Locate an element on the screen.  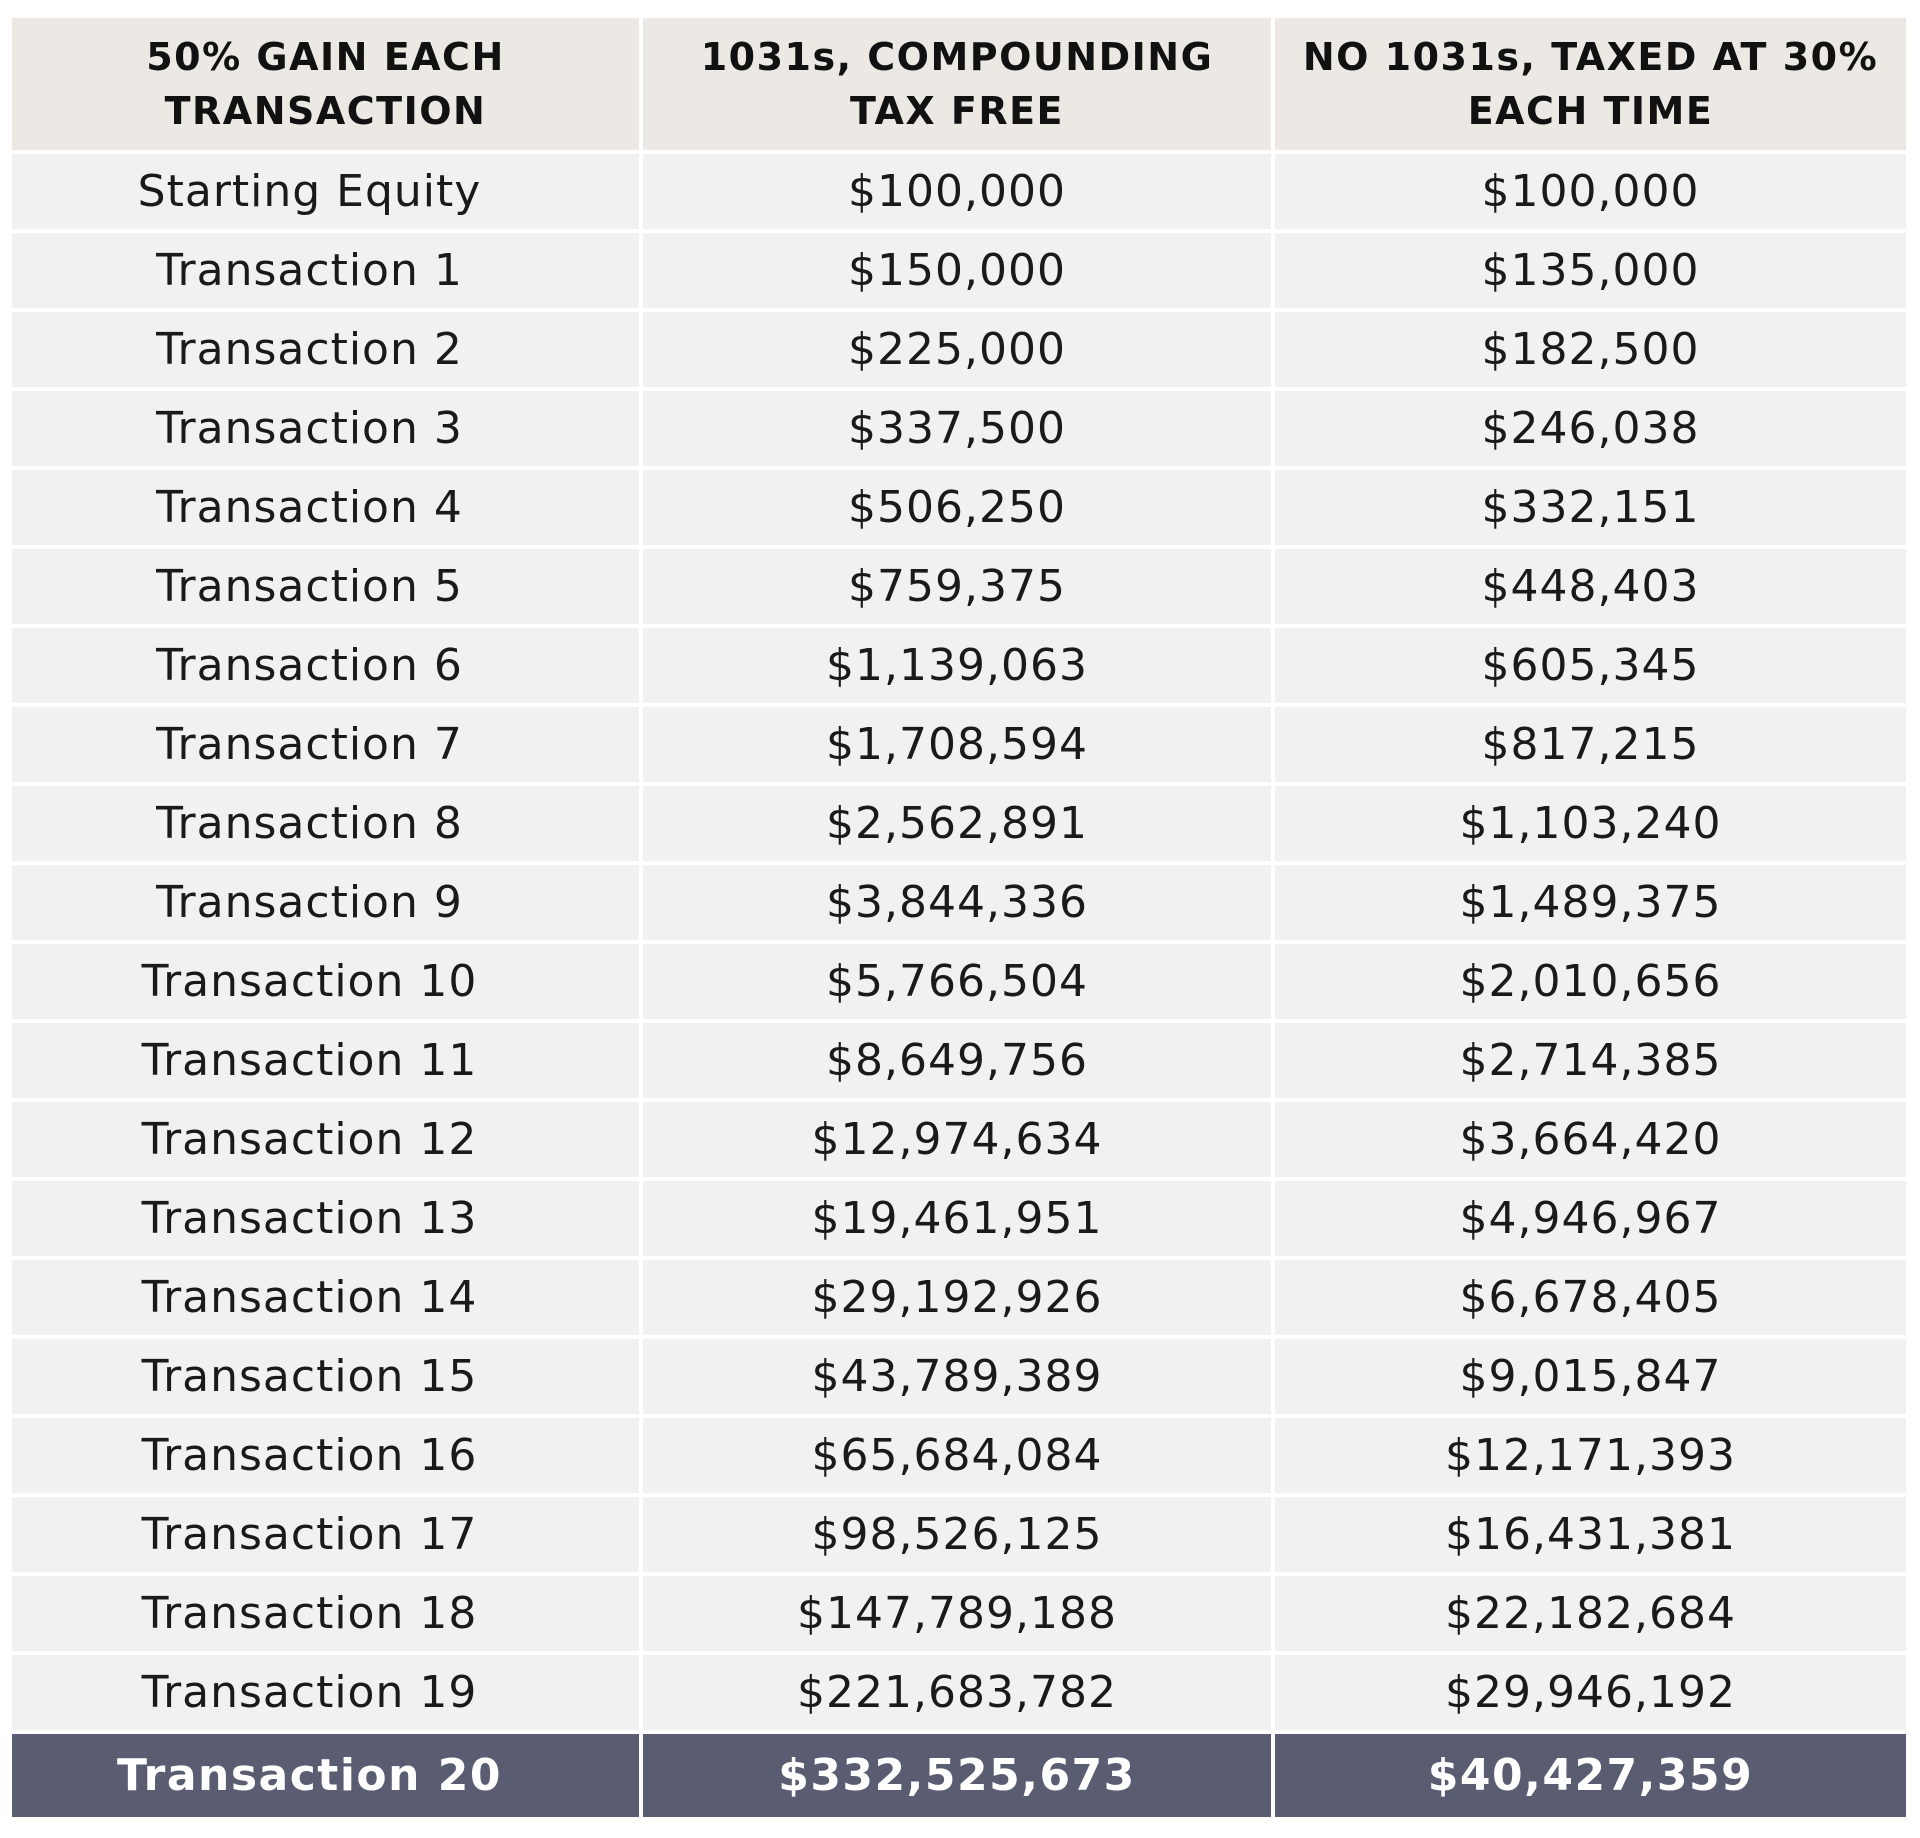
value-without-1031: $29,946,192 is located at coordinates (1590, 1692).